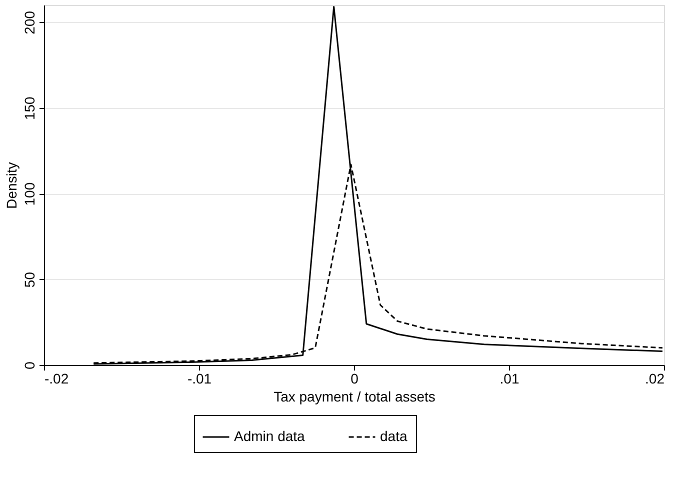 The image size is (699, 489). What do you see at coordinates (354, 378) in the screenshot?
I see `x-tick-label: 0` at bounding box center [354, 378].